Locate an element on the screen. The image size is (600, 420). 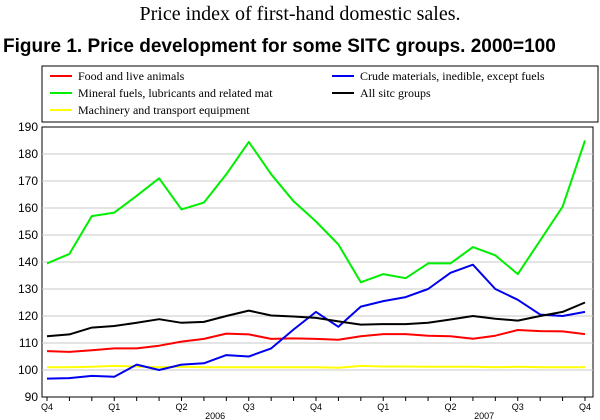
legend-item: Machinery and transport equipment is located at coordinates (150, 110).